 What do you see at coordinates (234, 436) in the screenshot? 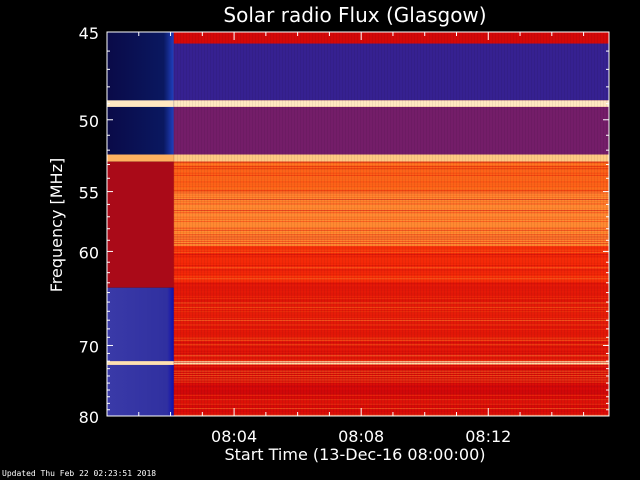
I see `x-tick-label: 08:04` at bounding box center [234, 436].